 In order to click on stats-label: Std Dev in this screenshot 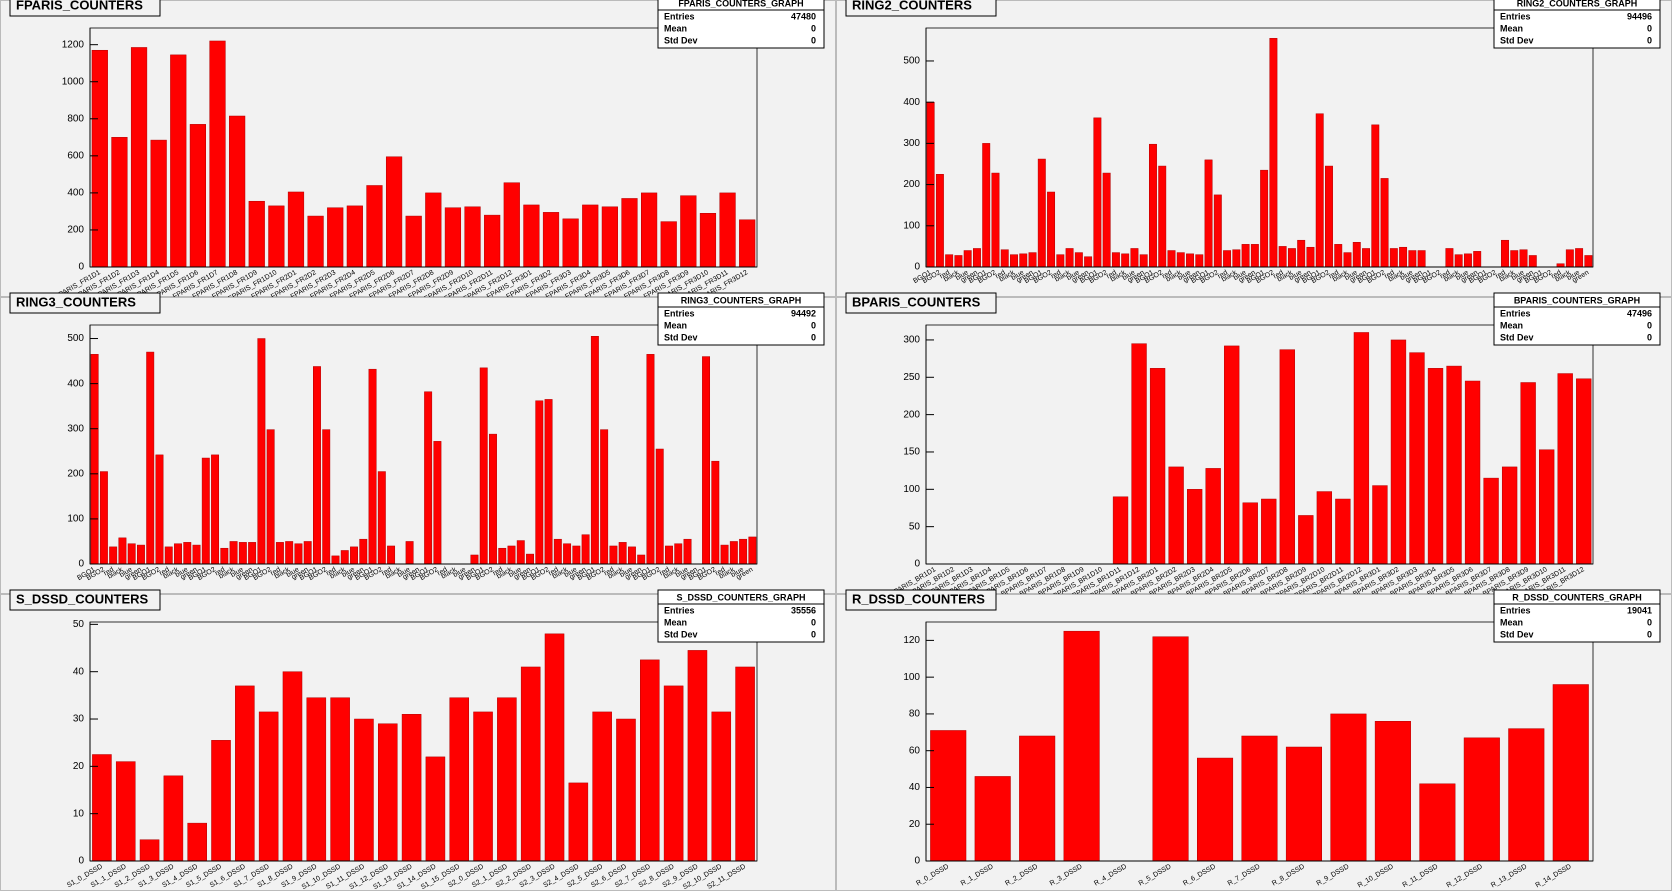, I will do `click(1517, 634)`.